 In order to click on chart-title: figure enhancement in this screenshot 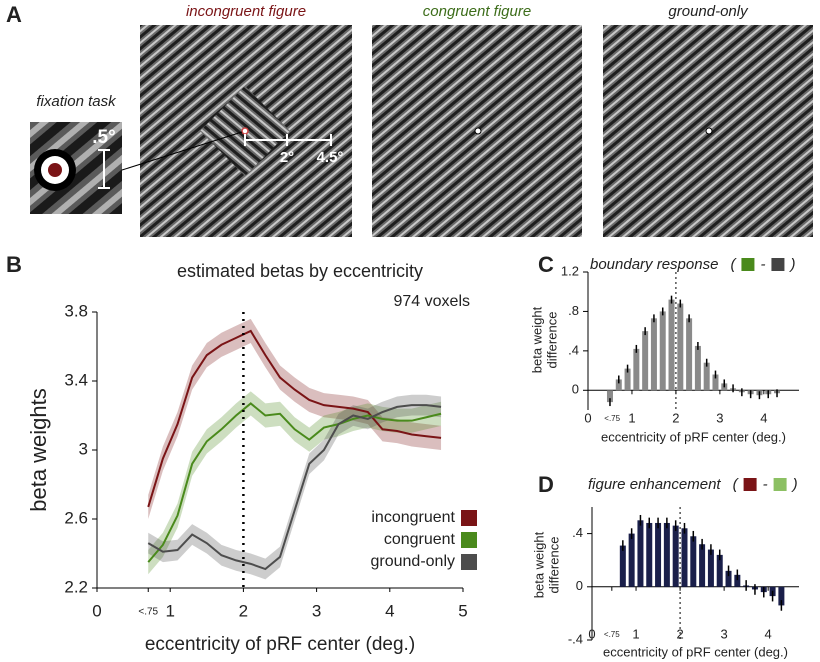, I will do `click(654, 484)`.